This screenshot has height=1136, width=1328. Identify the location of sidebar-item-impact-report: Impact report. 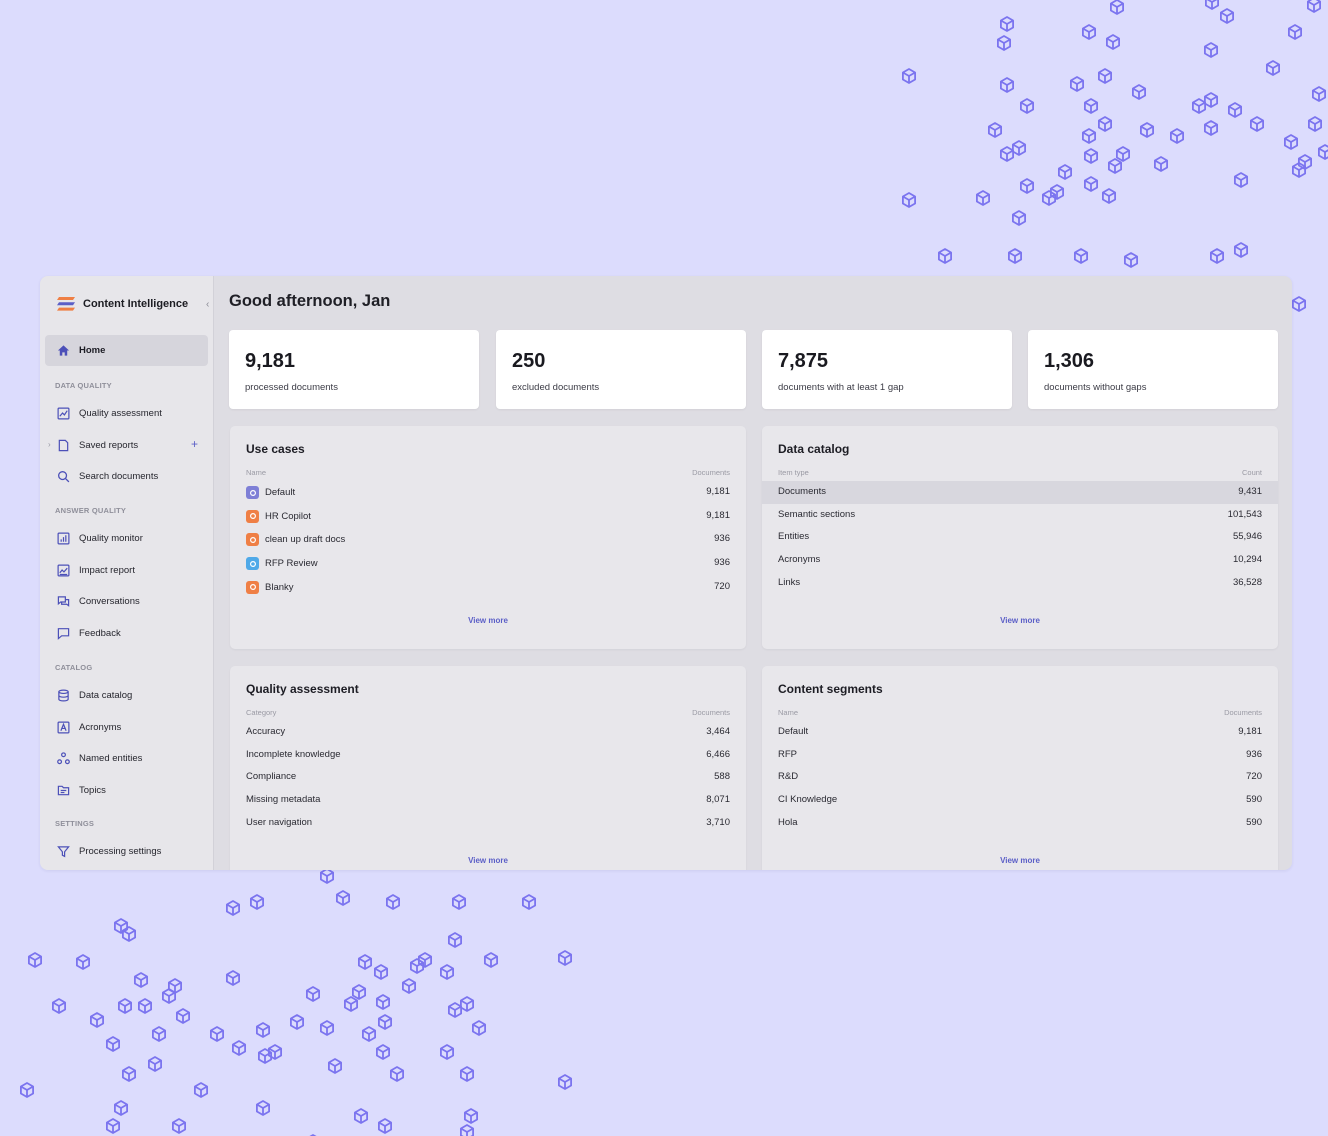
(126, 570).